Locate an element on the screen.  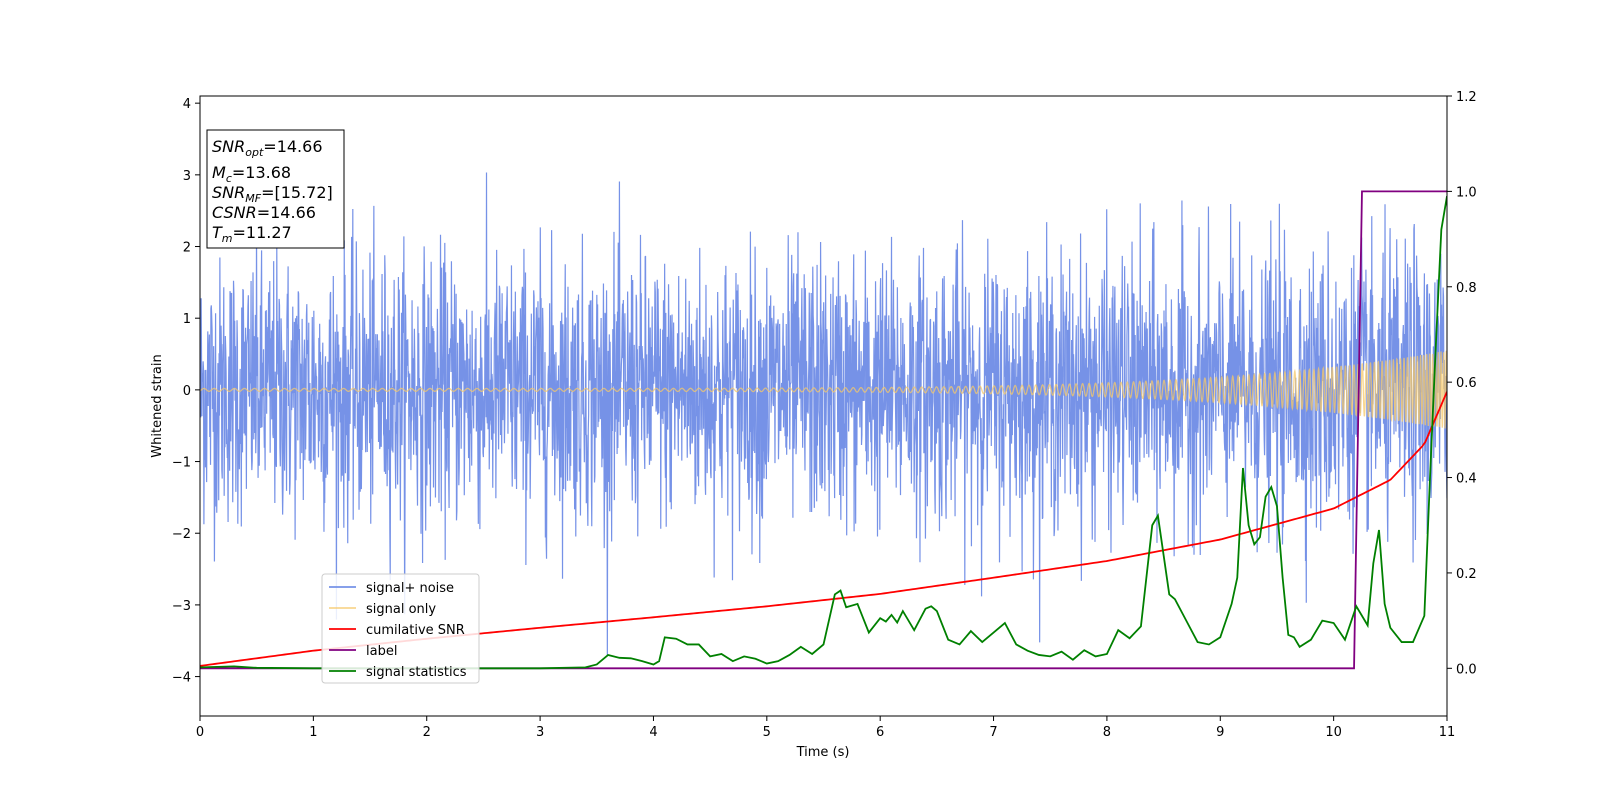
series-signal-only is located at coordinates (823, 389).